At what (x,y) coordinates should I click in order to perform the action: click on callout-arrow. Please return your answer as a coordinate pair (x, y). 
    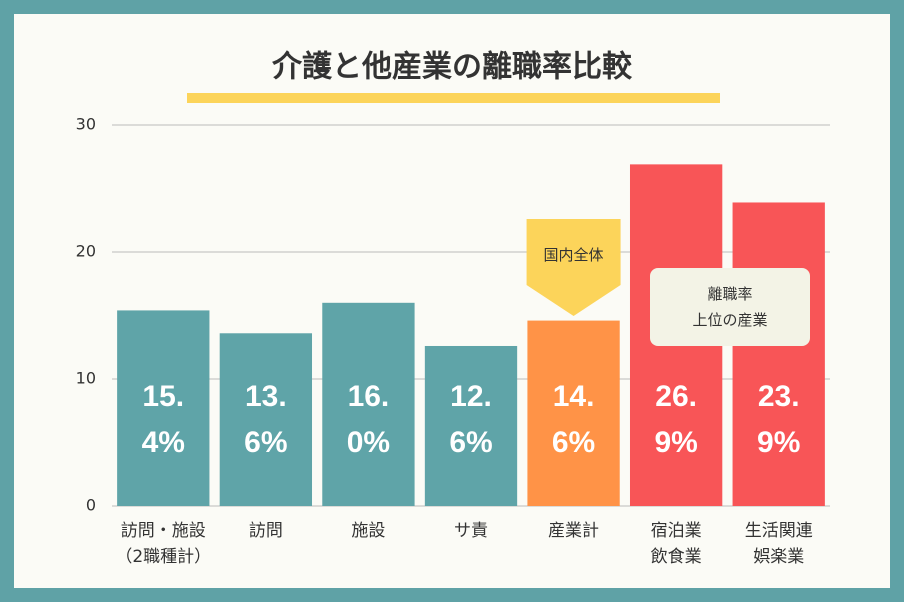
    Looking at the image, I should click on (573, 267).